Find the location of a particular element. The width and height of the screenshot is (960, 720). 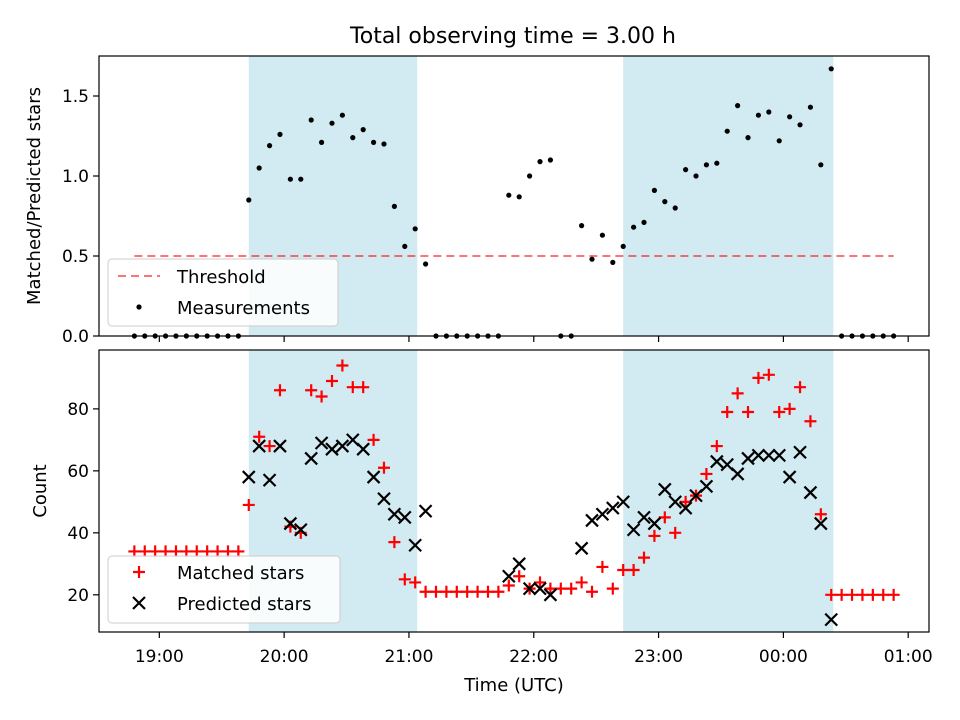

y-tick-label: 0.0 is located at coordinates (75, 337).